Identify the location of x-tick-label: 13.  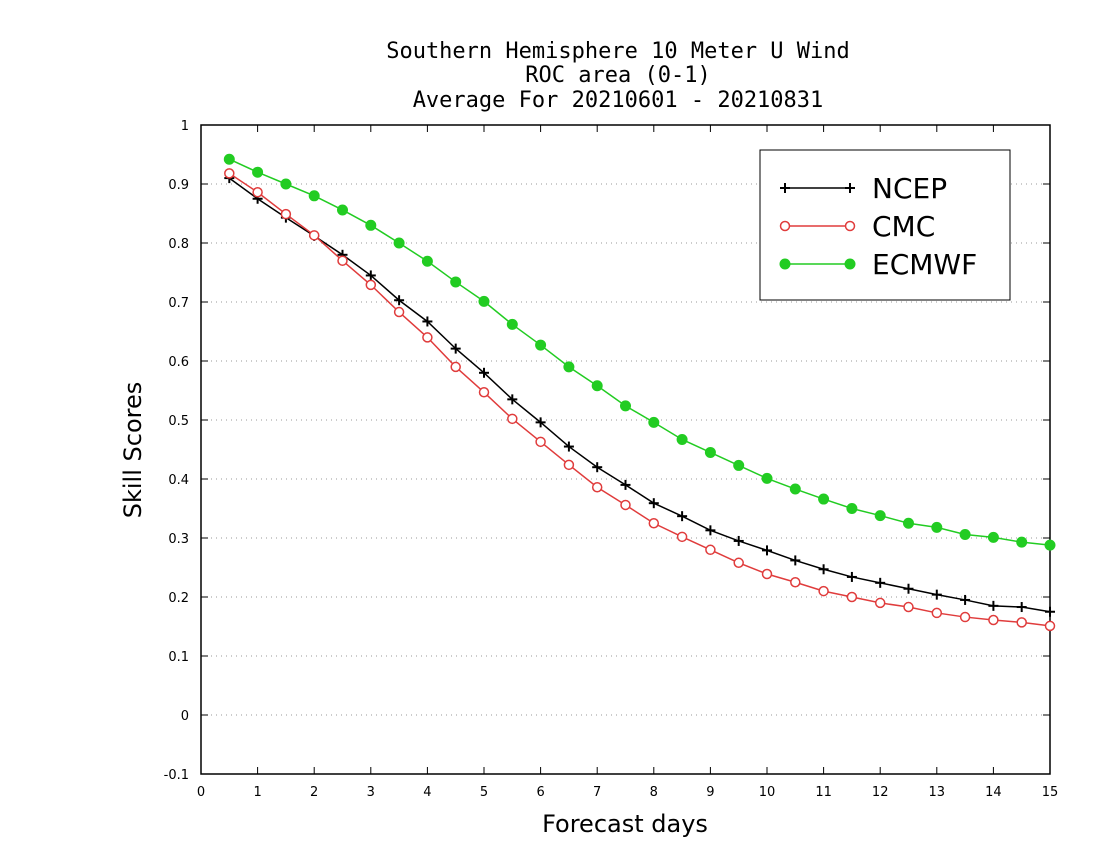
(937, 792).